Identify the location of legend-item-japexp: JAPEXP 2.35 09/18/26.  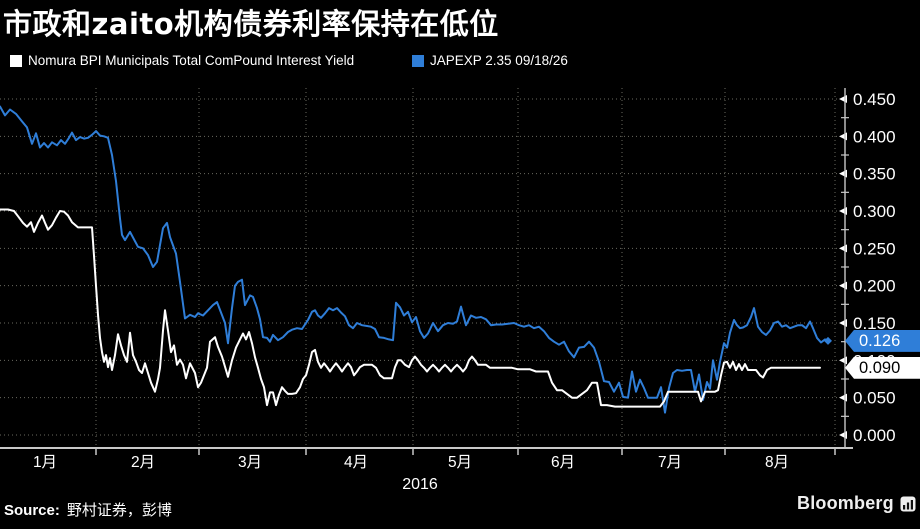
(490, 60).